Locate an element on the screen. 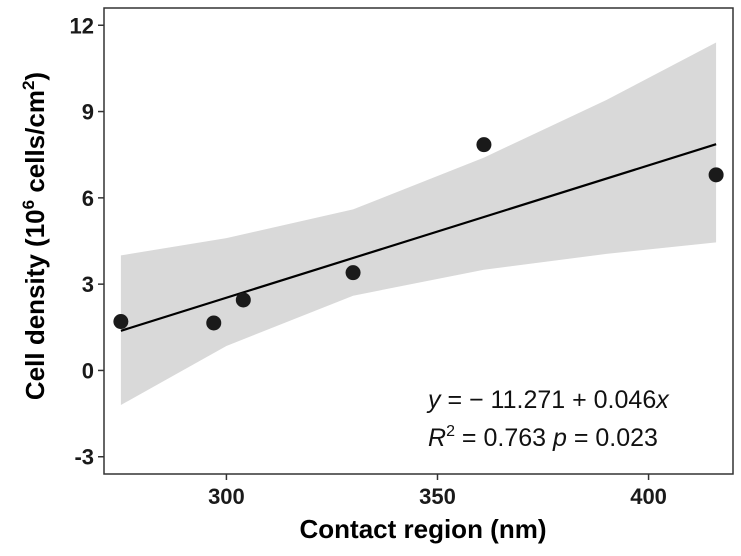  x-axis: 300 350 400 is located at coordinates (437, 491).